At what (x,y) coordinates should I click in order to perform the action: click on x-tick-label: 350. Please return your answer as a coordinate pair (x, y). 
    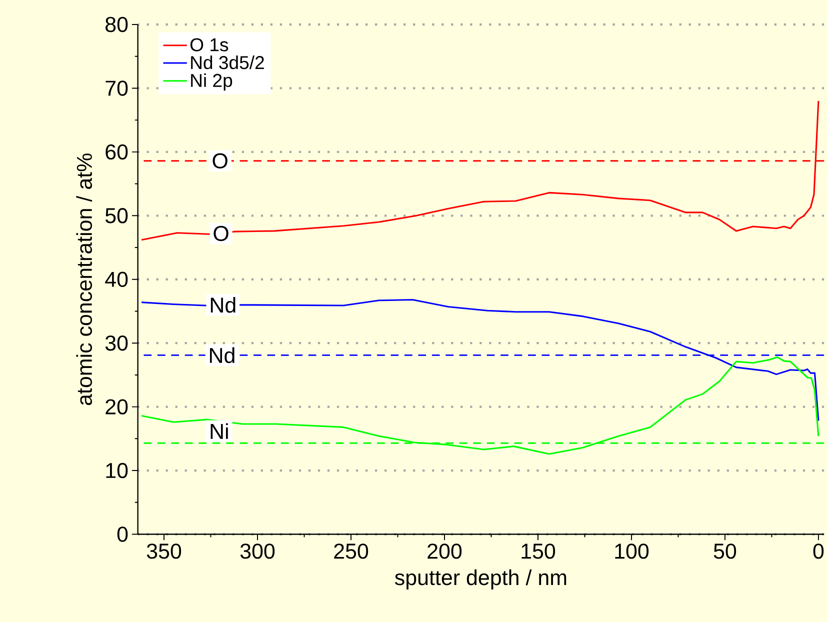
    Looking at the image, I should click on (164, 551).